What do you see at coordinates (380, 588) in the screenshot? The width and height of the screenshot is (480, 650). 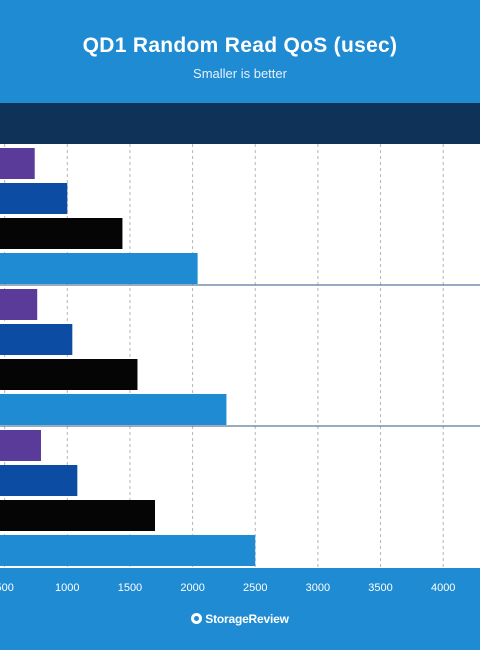 I see `x-tick-label: 3500` at bounding box center [380, 588].